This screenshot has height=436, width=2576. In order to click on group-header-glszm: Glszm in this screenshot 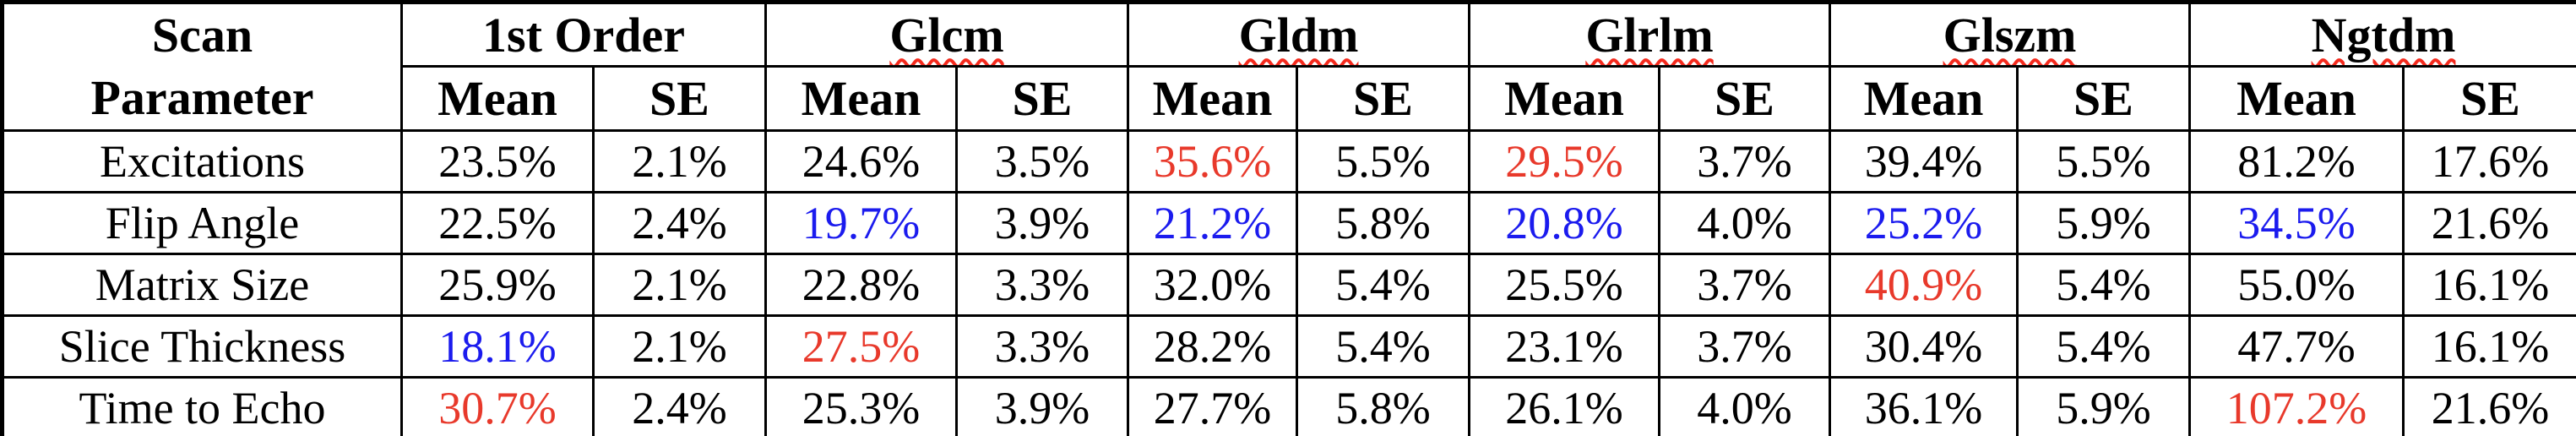, I will do `click(2010, 34)`.